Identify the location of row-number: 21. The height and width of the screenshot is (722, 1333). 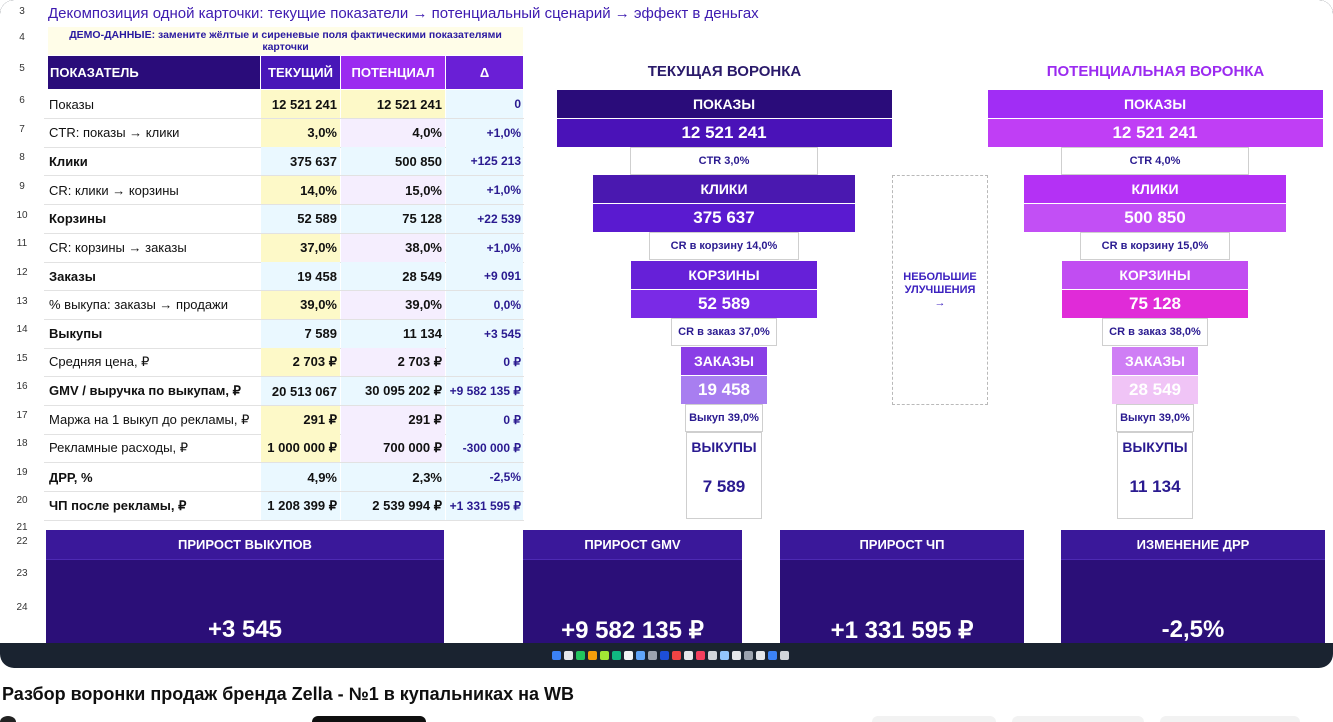
(22, 527).